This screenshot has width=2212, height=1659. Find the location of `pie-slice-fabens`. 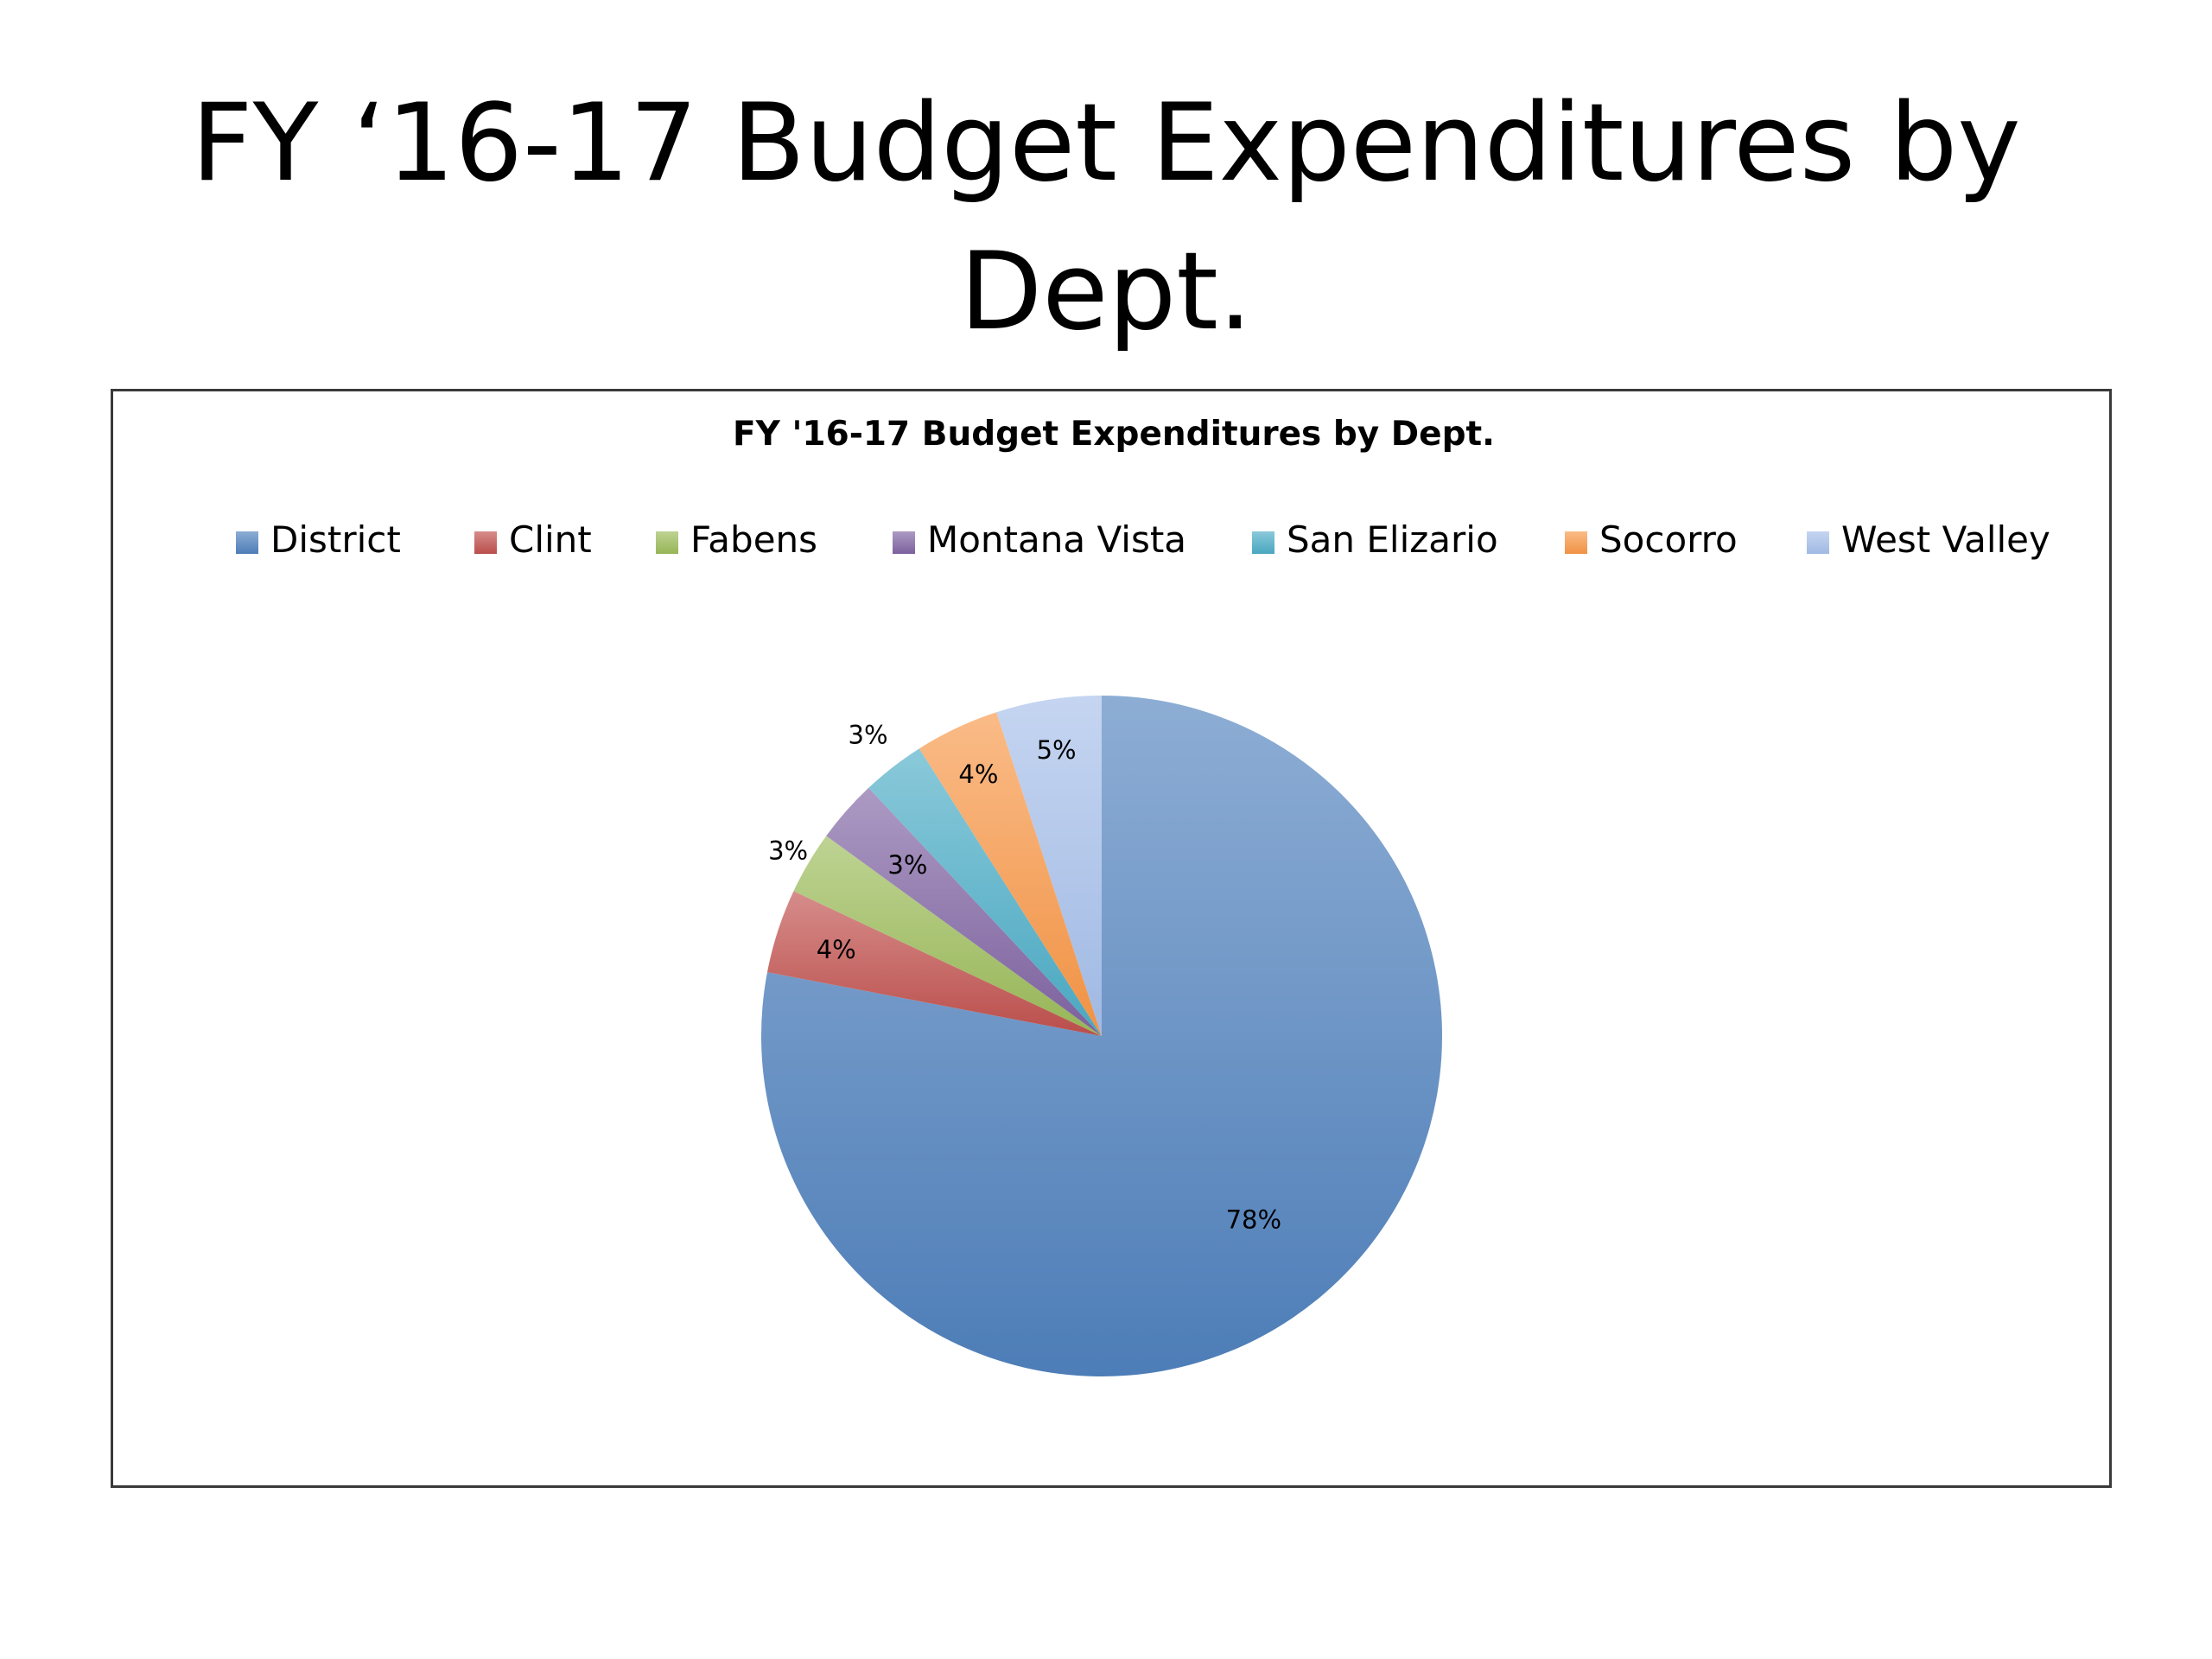

pie-slice-fabens is located at coordinates (947, 936).